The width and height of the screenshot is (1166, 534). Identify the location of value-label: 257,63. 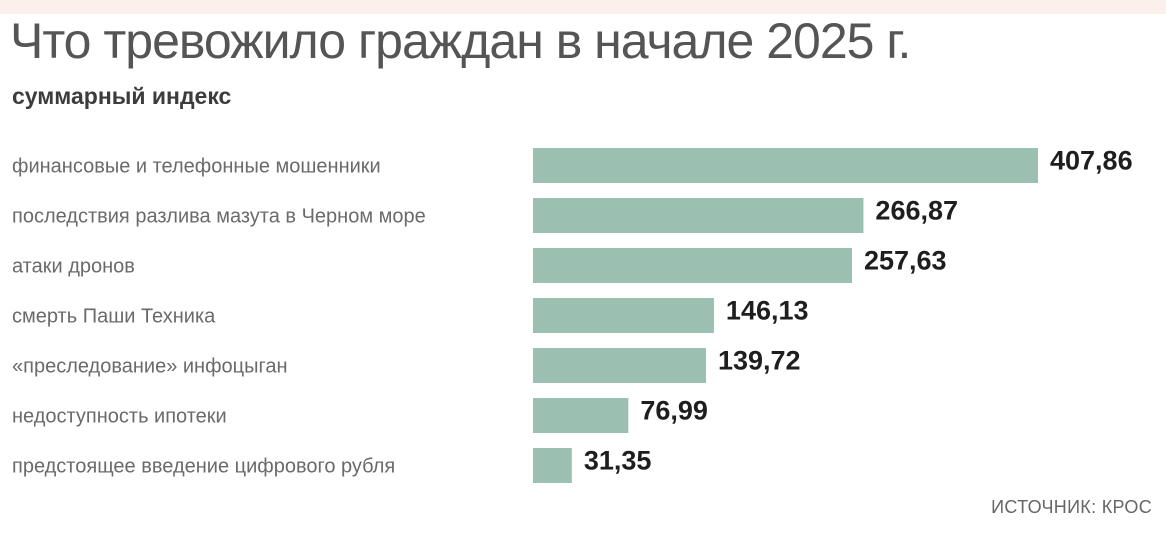
(905, 261).